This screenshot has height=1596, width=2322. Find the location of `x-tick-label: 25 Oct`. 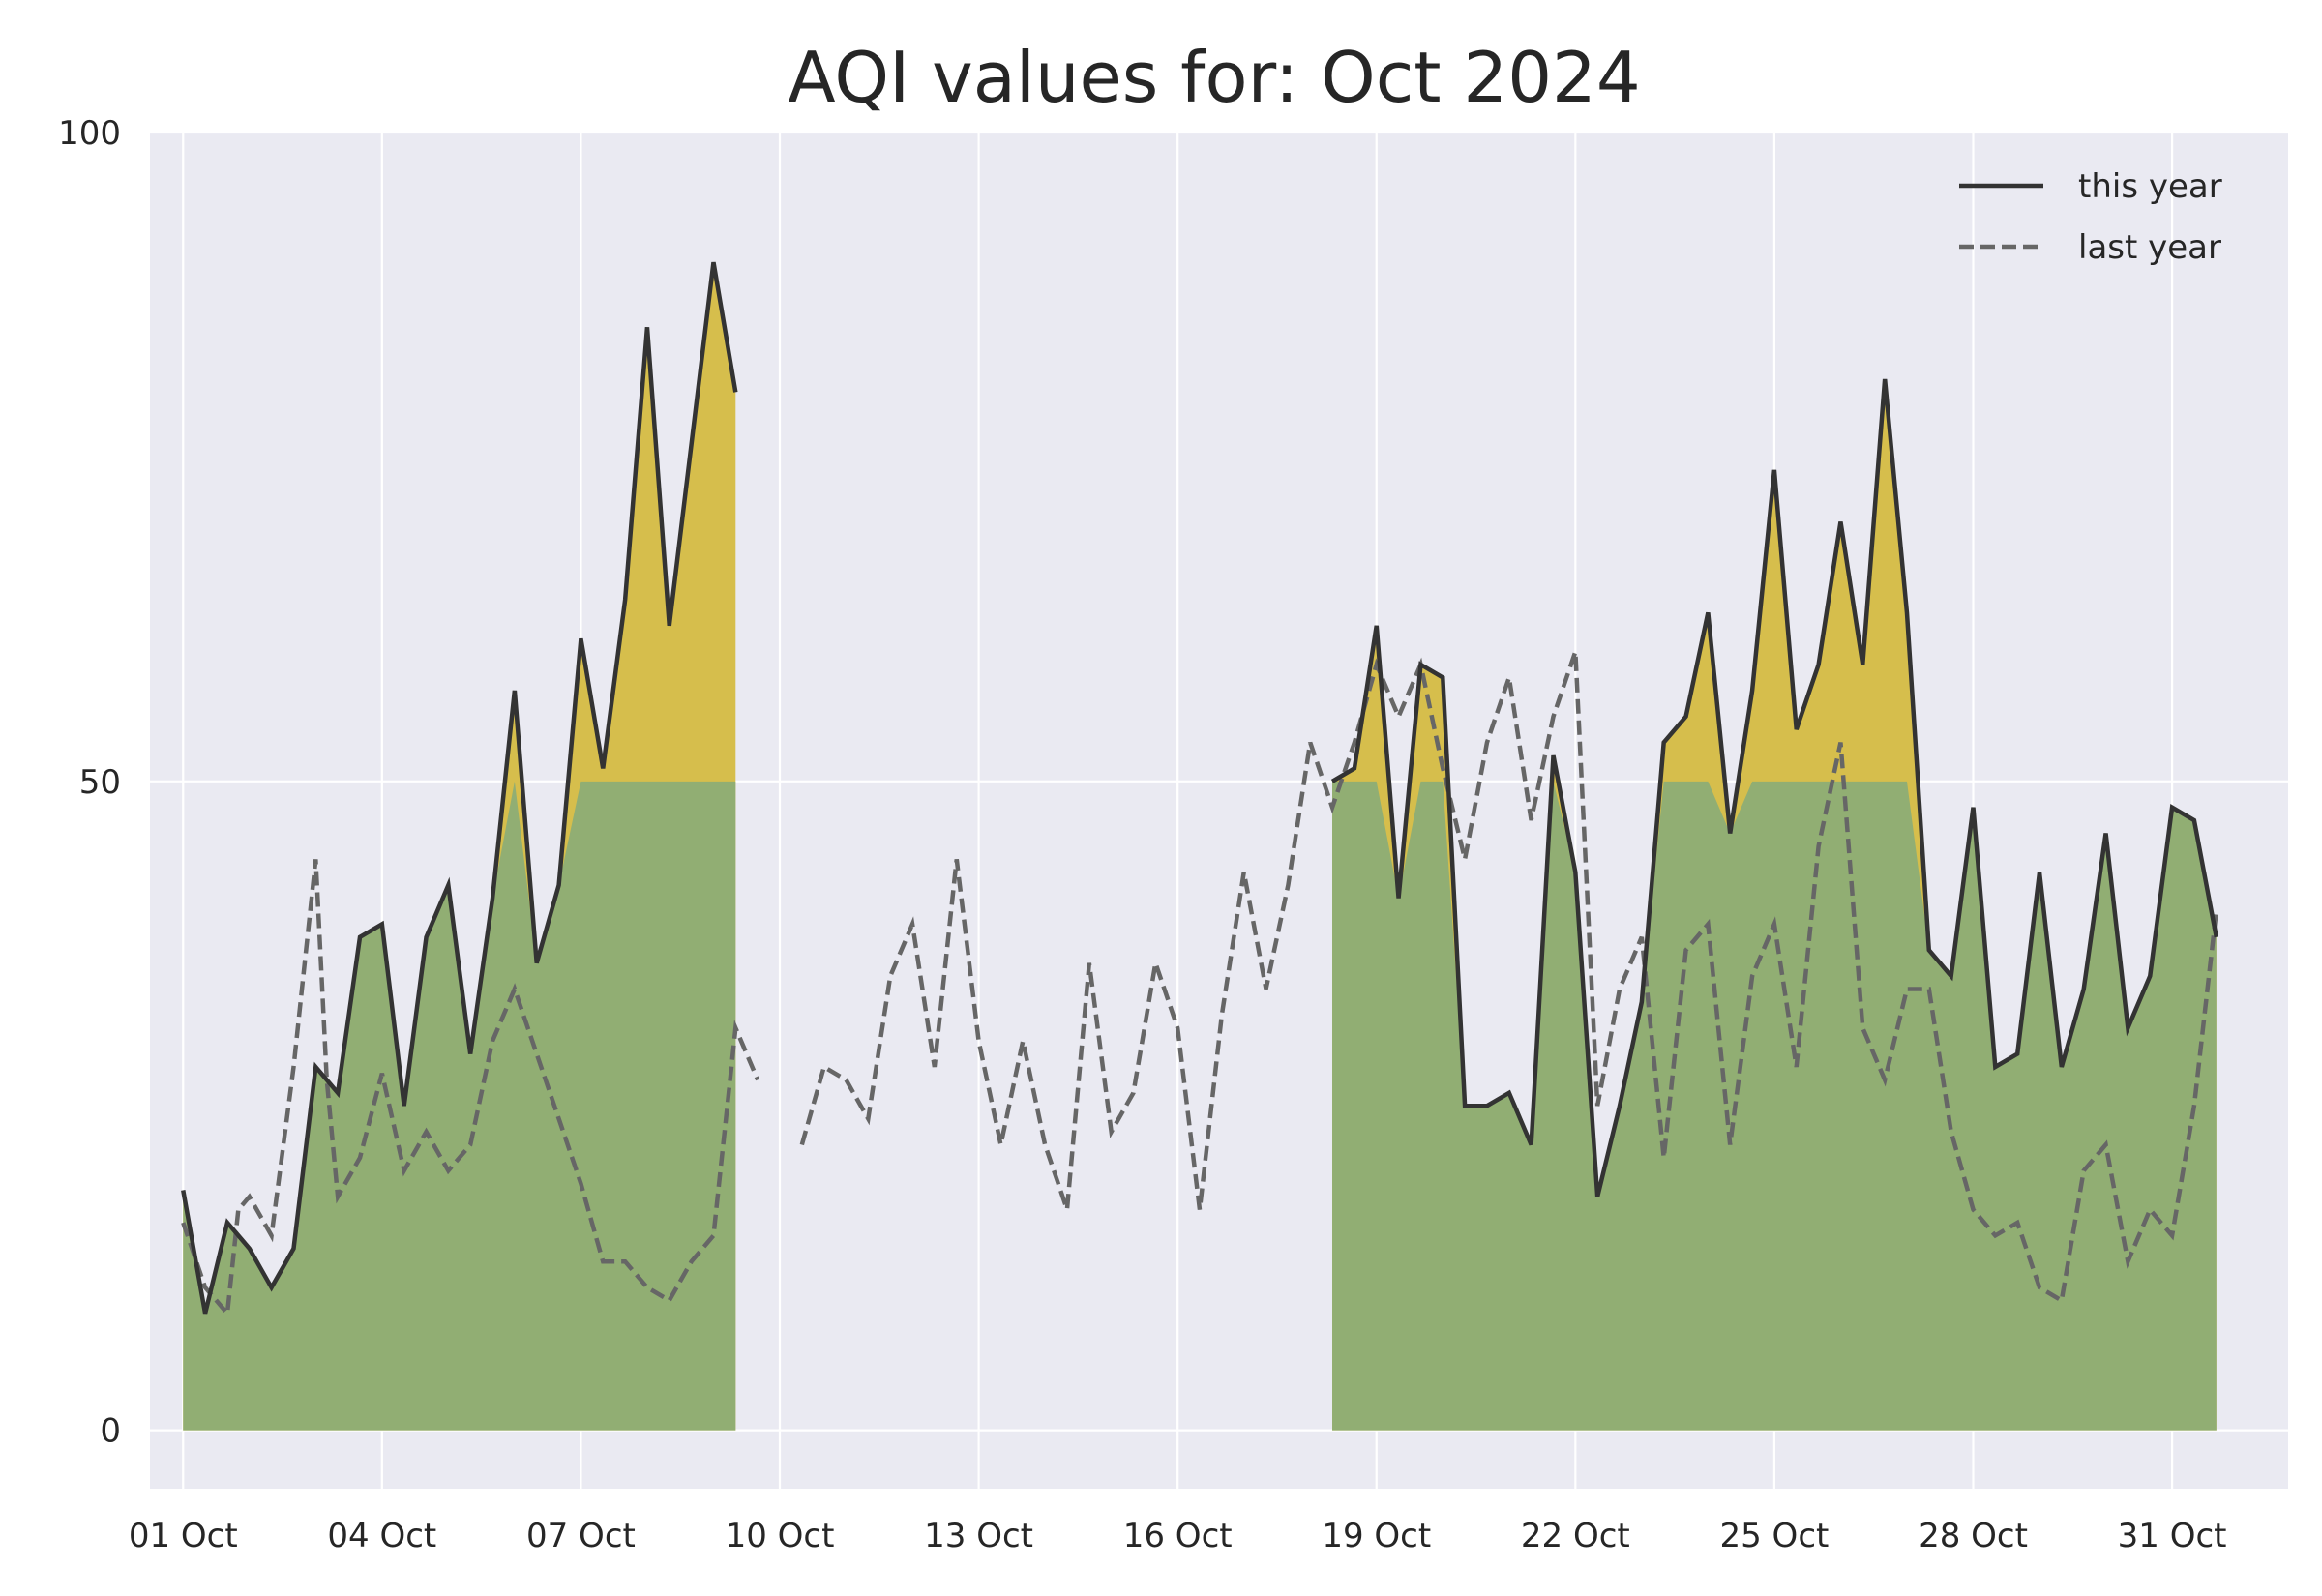

x-tick-label: 25 Oct is located at coordinates (1774, 1536).